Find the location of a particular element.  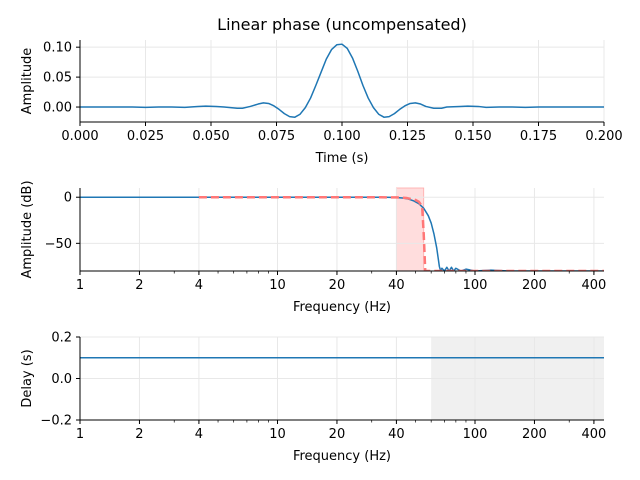

x-tick-label: 0.050 is located at coordinates (210, 136).